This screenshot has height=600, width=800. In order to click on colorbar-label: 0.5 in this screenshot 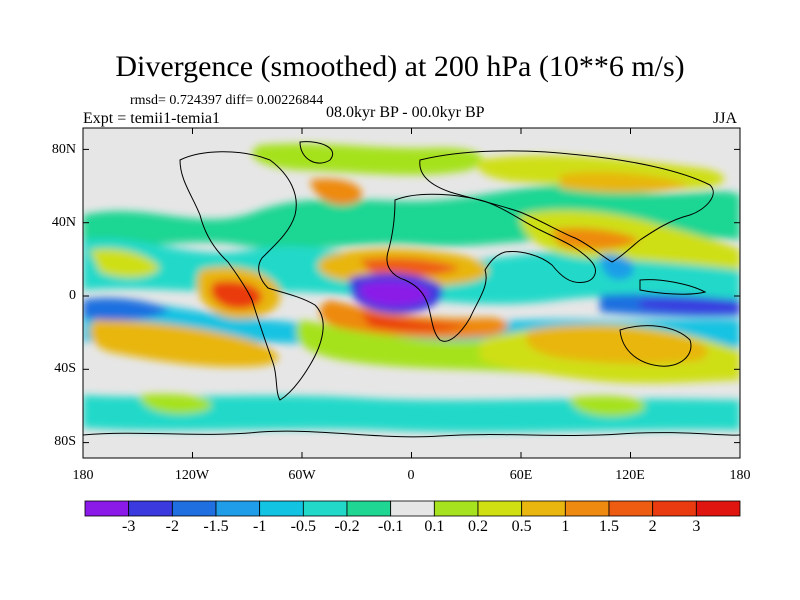, I will do `click(521, 526)`.